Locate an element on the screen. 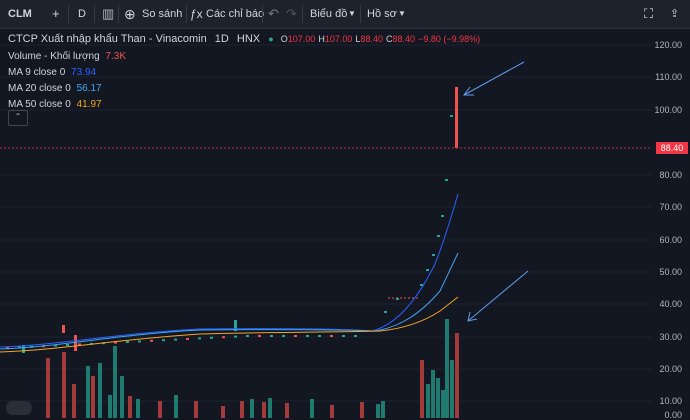  ma50-label: MA 50 close 0 is located at coordinates (39, 104).